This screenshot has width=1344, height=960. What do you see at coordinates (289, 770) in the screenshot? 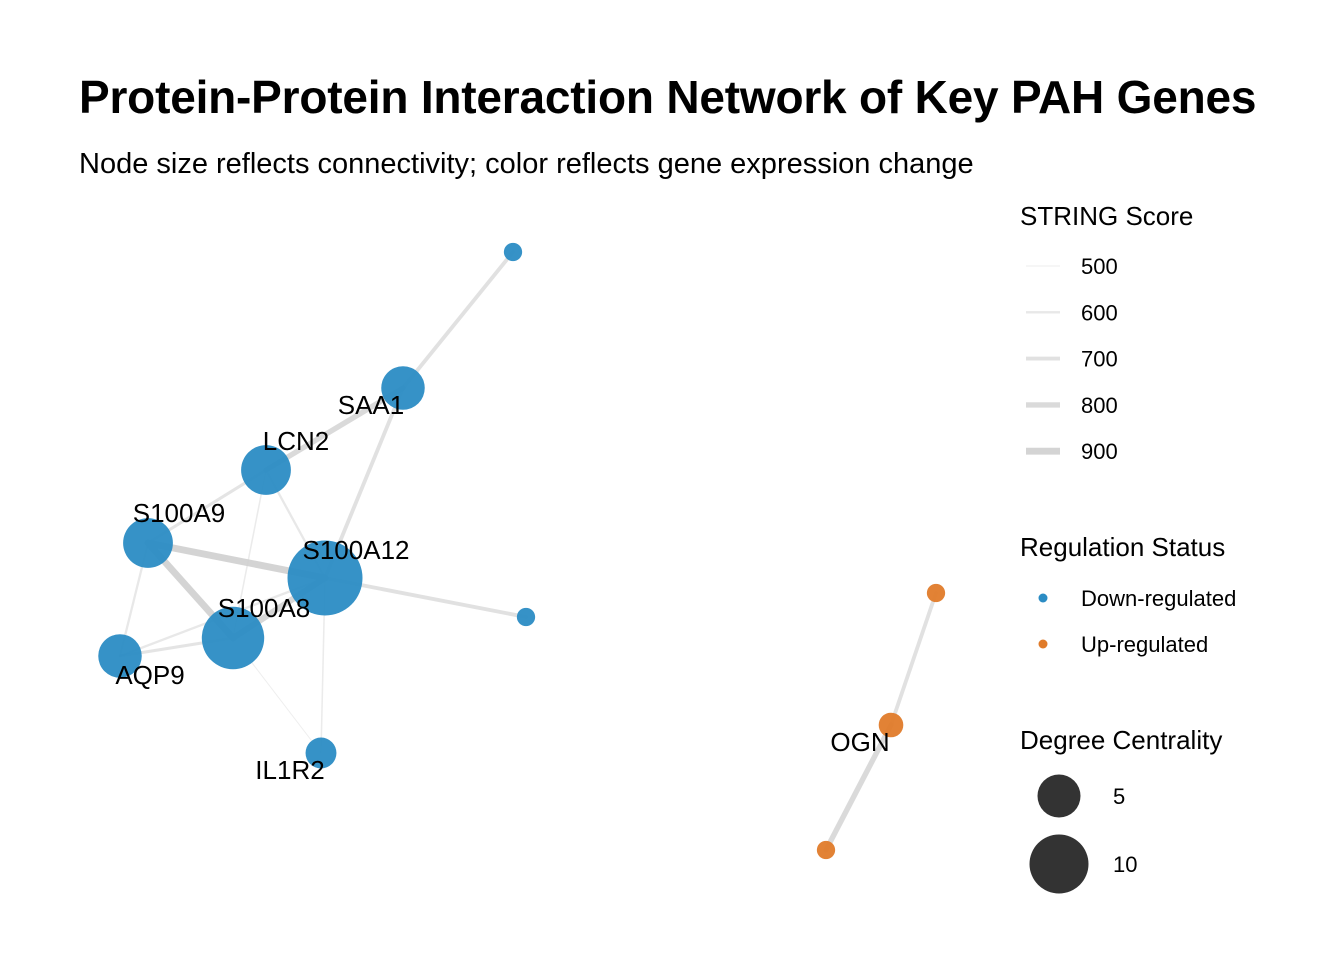
I see `node-label-IL1R2: IL1R2` at bounding box center [289, 770].